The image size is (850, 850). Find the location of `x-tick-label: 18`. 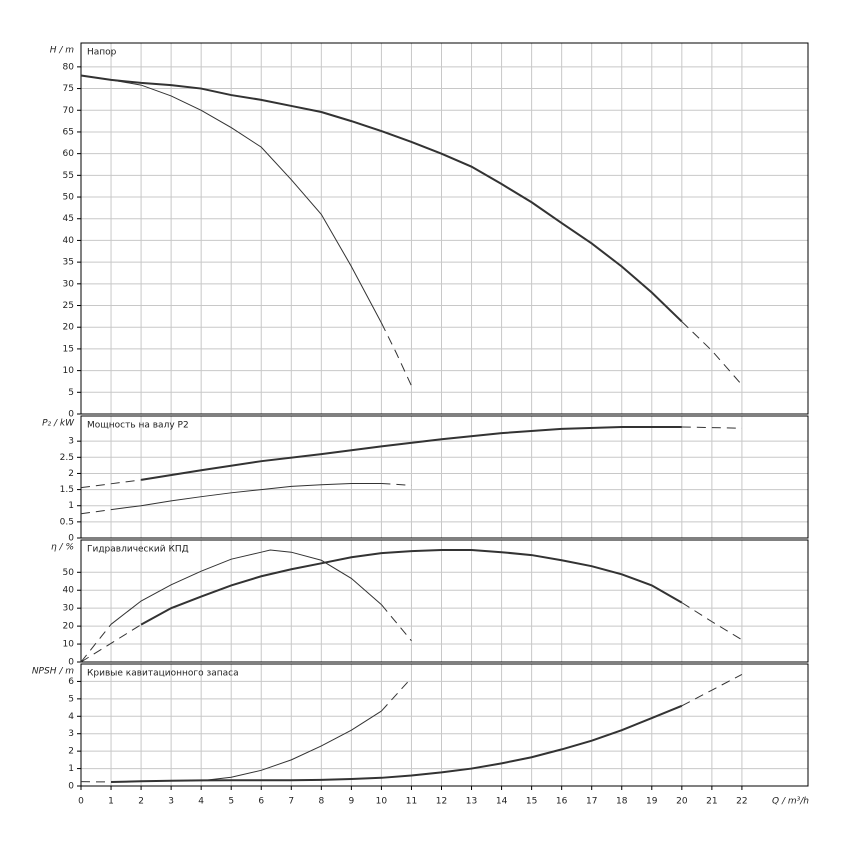

x-tick-label: 18 is located at coordinates (622, 802).